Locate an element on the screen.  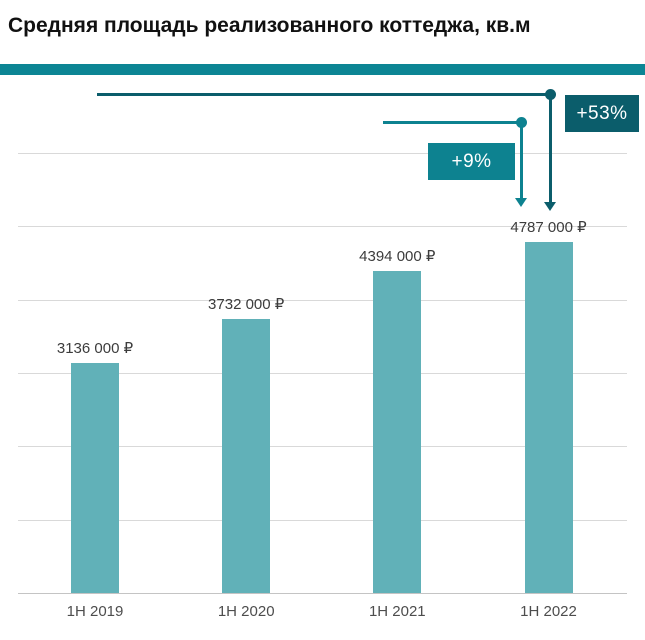
title-accent-band is located at coordinates (322, 69).